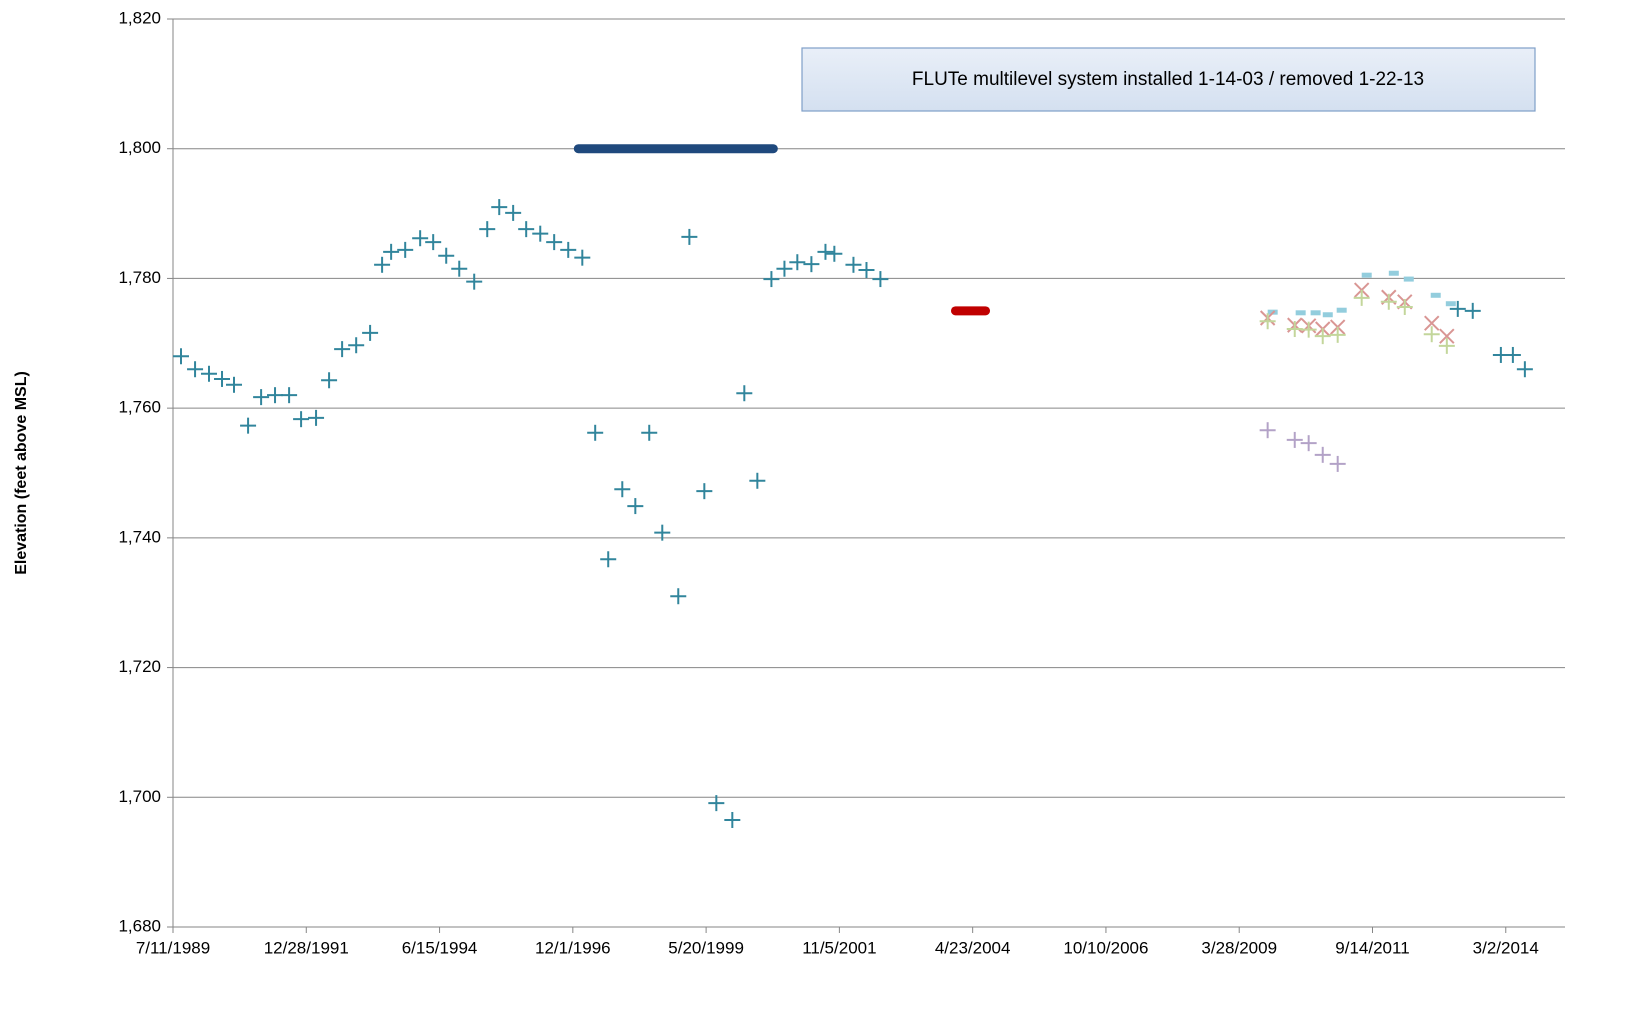 The width and height of the screenshot is (1641, 1022). Describe the element at coordinates (1506, 947) in the screenshot. I see `x-tick-label: 3/2/2014` at that location.